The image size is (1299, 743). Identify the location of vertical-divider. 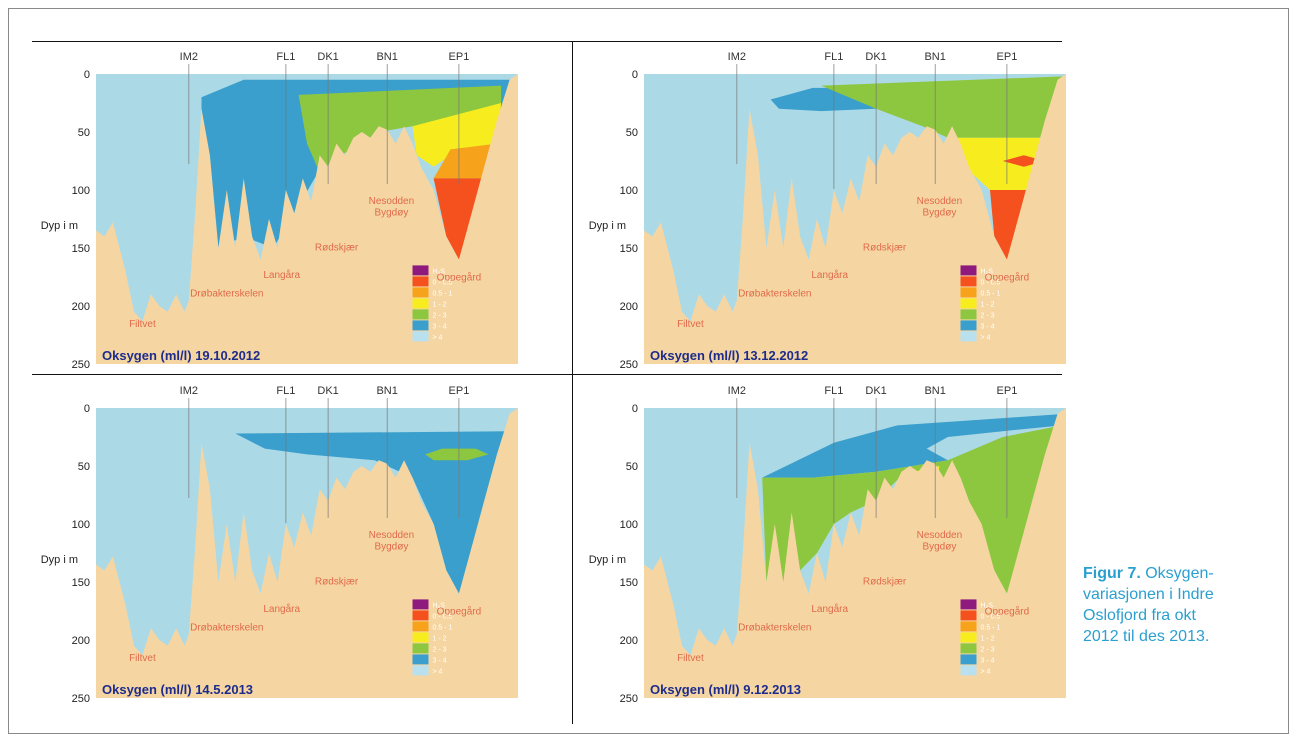
(572, 382).